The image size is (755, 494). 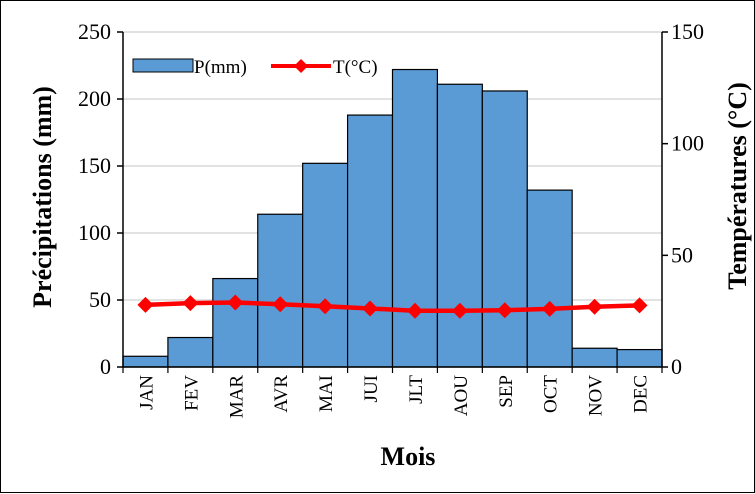 I want to click on temperature-point-mar, so click(x=235, y=302).